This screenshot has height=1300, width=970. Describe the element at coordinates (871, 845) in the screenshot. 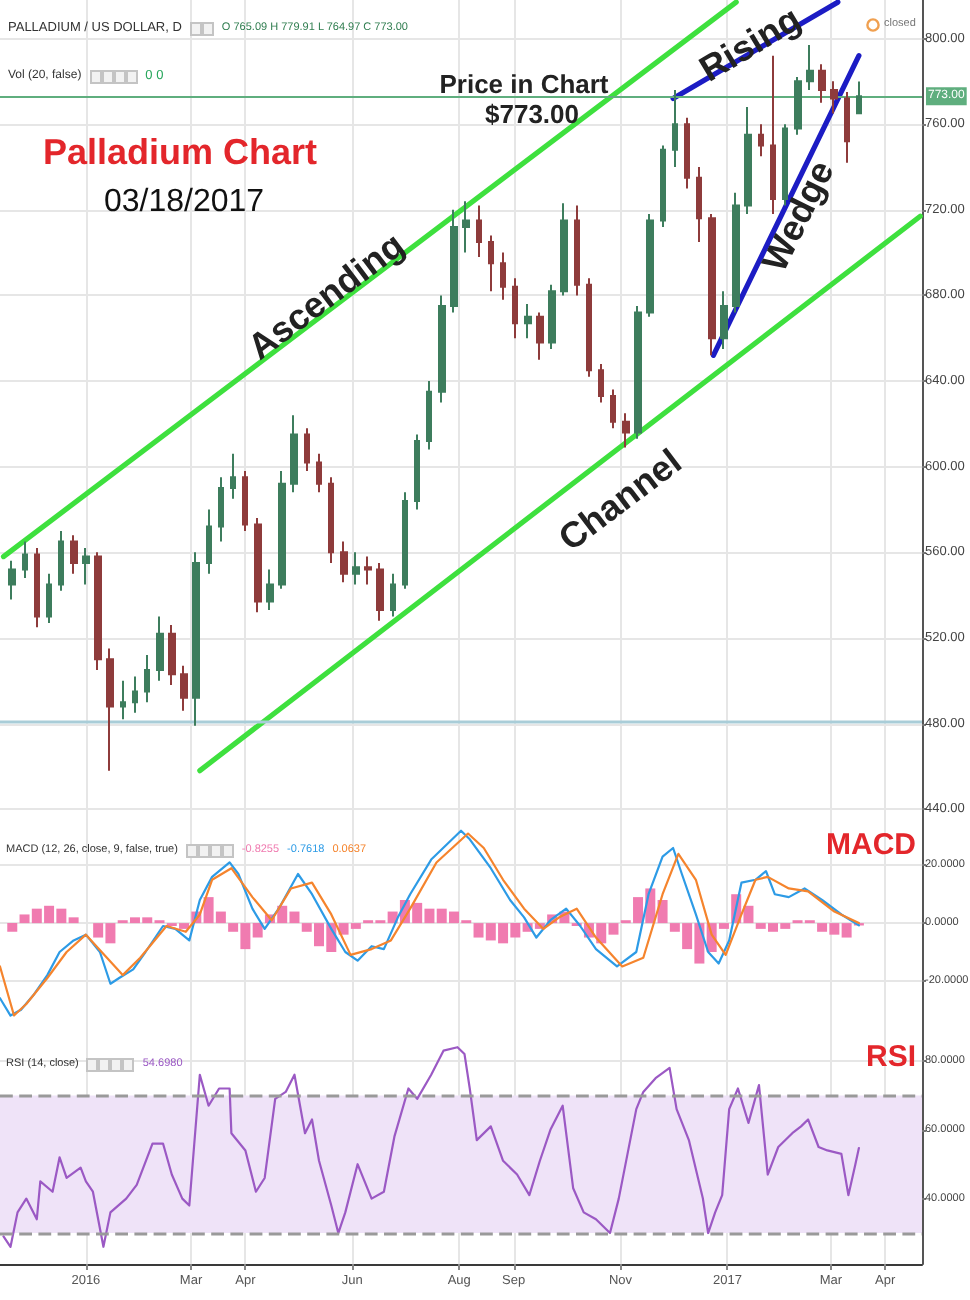

I see `chart-title: MACD` at that location.